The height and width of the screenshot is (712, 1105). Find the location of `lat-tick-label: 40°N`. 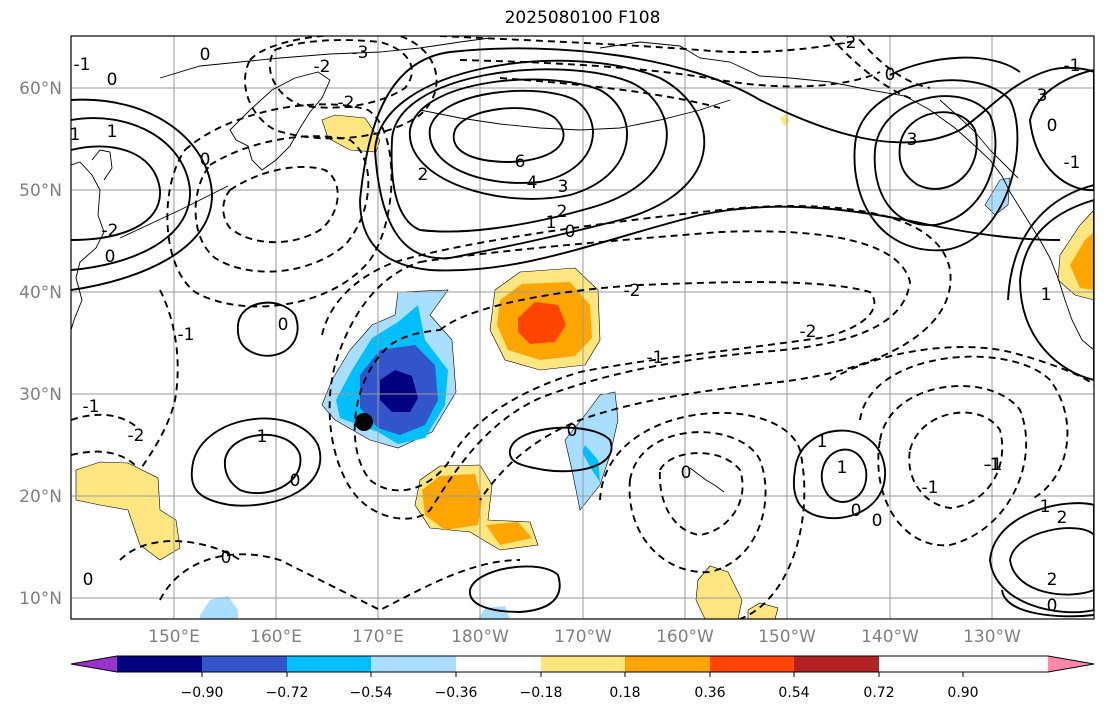

lat-tick-label: 40°N is located at coordinates (40, 293).